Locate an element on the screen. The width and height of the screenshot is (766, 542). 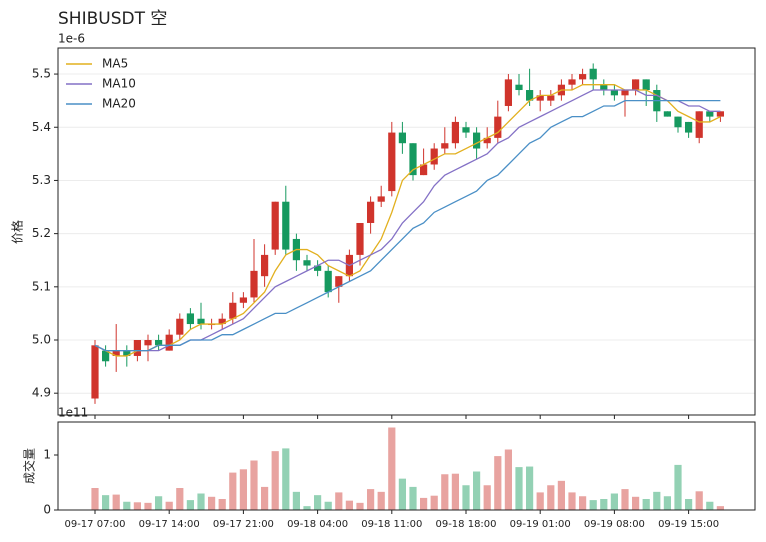
y-tick-label: 5.3 is located at coordinates (41, 180).